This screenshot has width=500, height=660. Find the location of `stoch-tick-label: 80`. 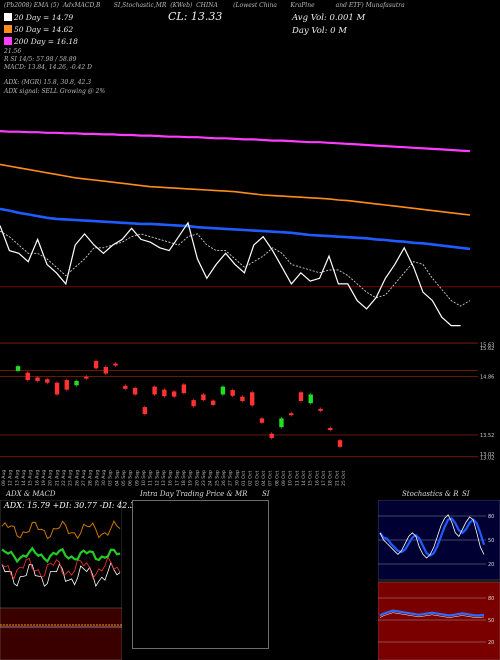

stoch-tick-label: 80 is located at coordinates (491, 517).